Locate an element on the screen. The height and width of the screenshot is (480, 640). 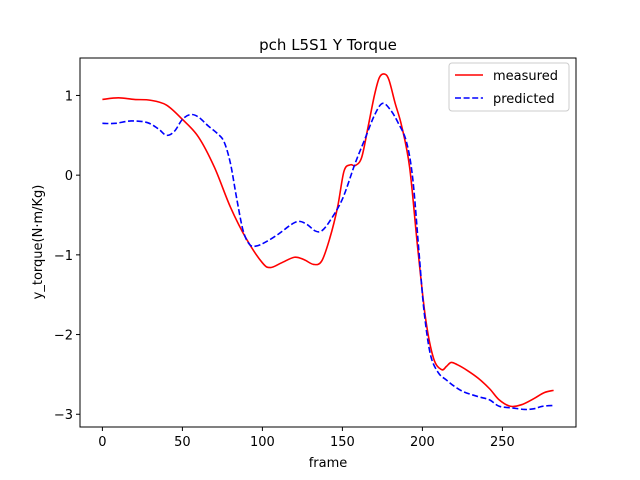
x-tick-label: 100 is located at coordinates (262, 442).